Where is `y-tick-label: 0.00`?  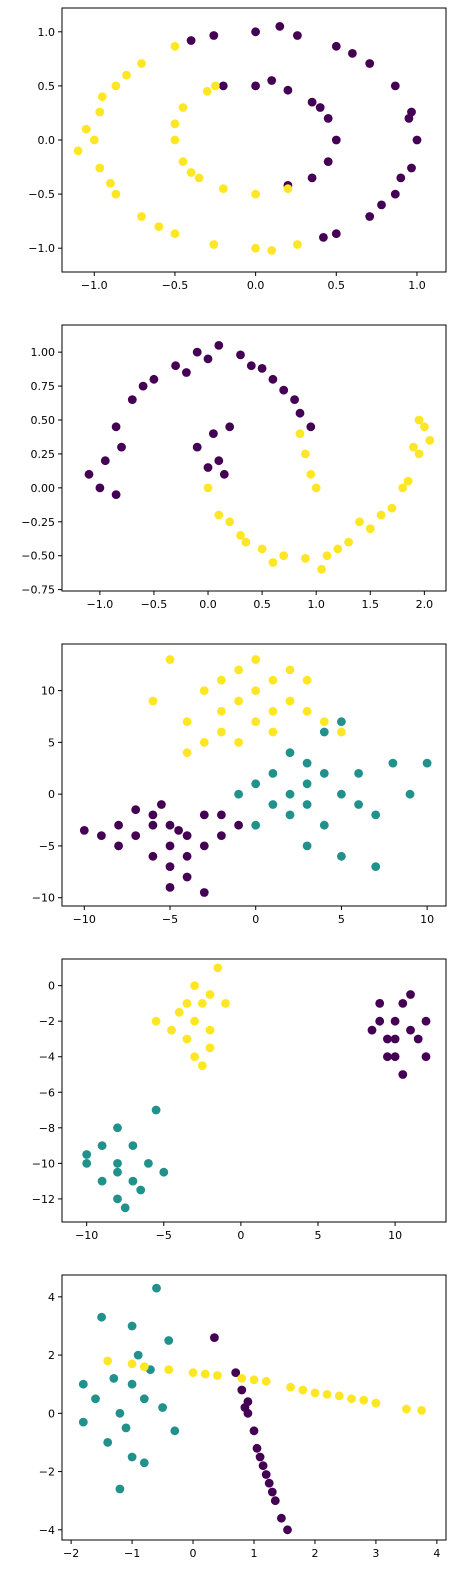
y-tick-label: 0.00 is located at coordinates (43, 488).